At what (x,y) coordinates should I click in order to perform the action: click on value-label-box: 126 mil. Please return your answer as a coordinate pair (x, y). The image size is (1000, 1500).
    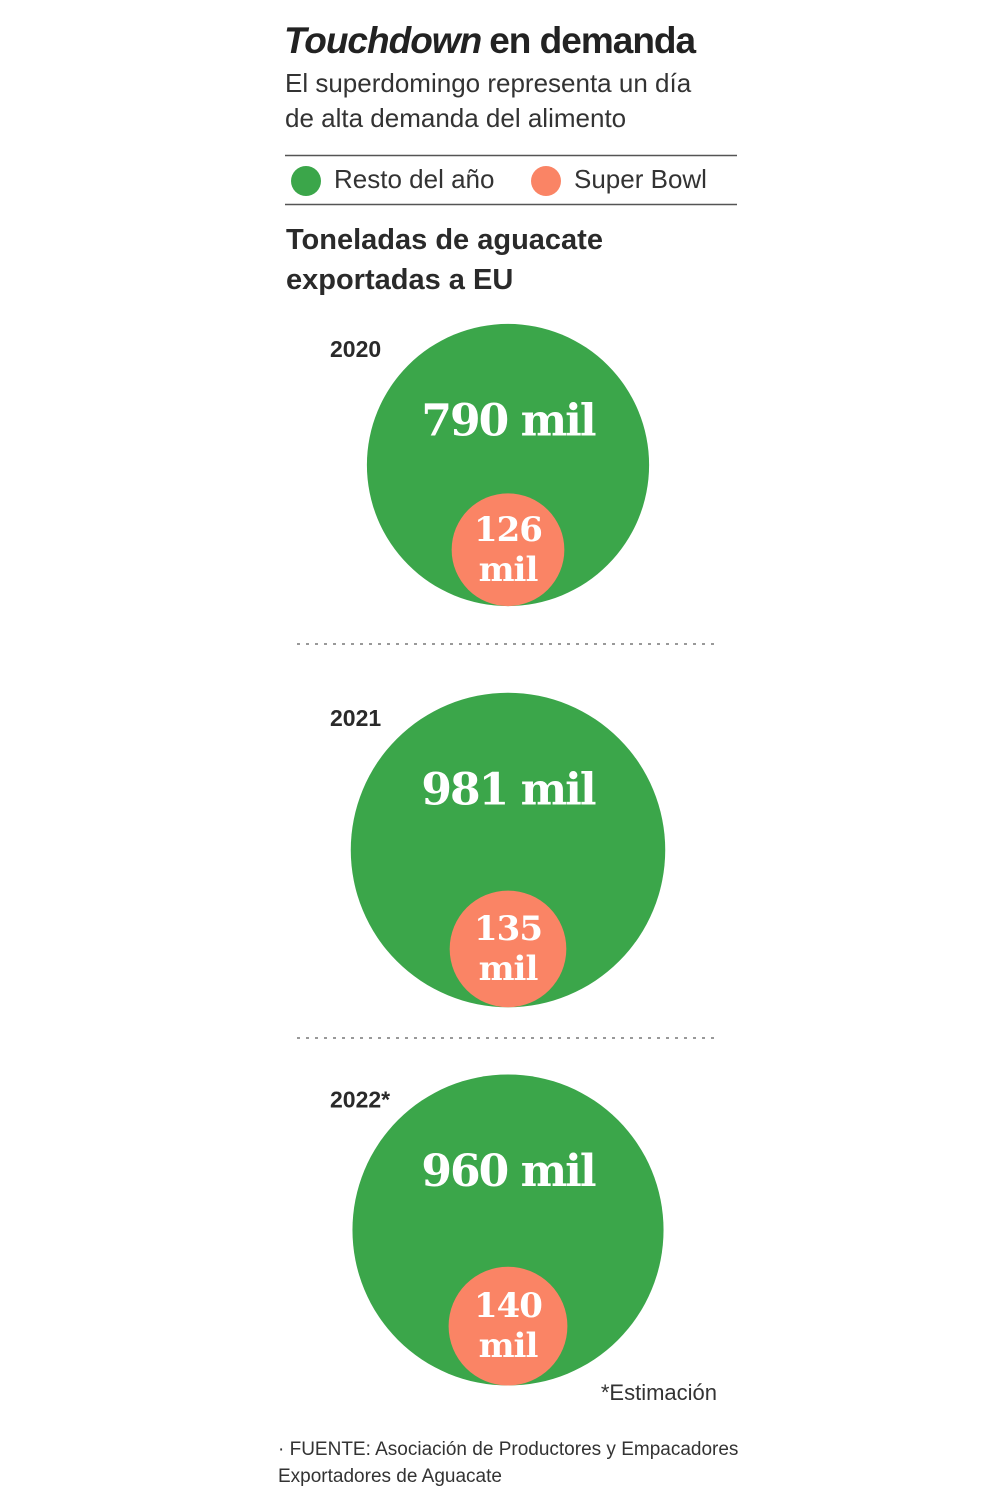
    Looking at the image, I should click on (508, 549).